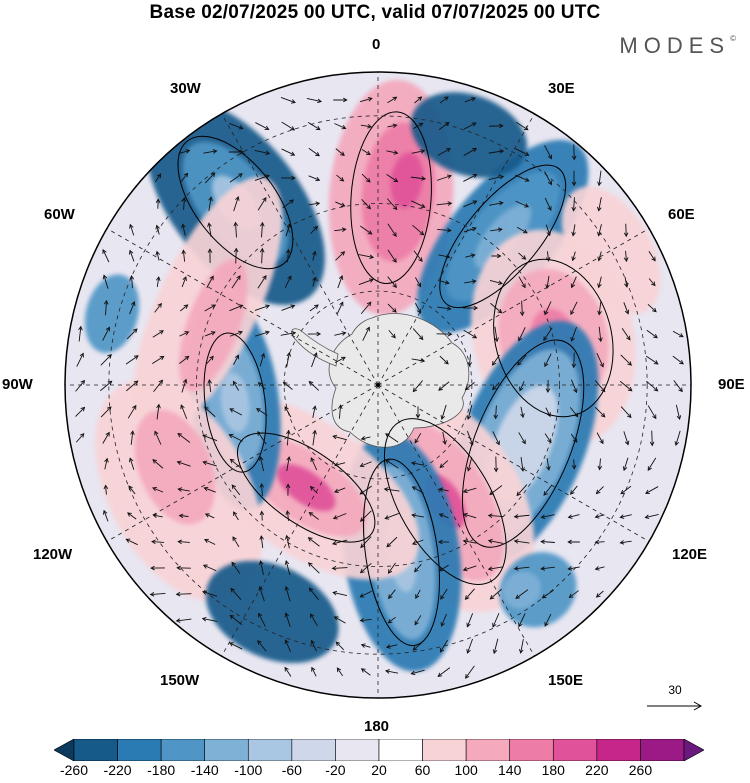 The height and width of the screenshot is (783, 750). I want to click on antarctica-landmass, so click(399, 380).